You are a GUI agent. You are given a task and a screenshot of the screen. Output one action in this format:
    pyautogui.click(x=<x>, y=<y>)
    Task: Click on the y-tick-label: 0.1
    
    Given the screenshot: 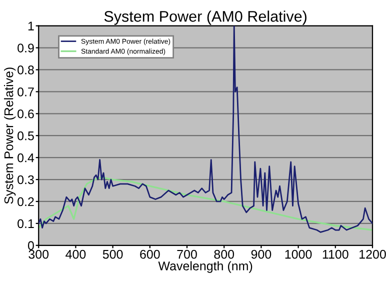 What is the action you would take?
    pyautogui.click(x=26, y=223)
    